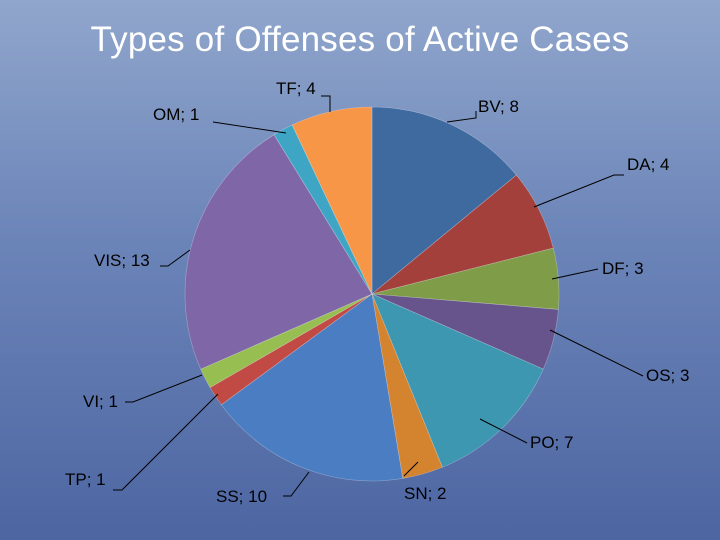  I want to click on leader-line-po, so click(503, 431).